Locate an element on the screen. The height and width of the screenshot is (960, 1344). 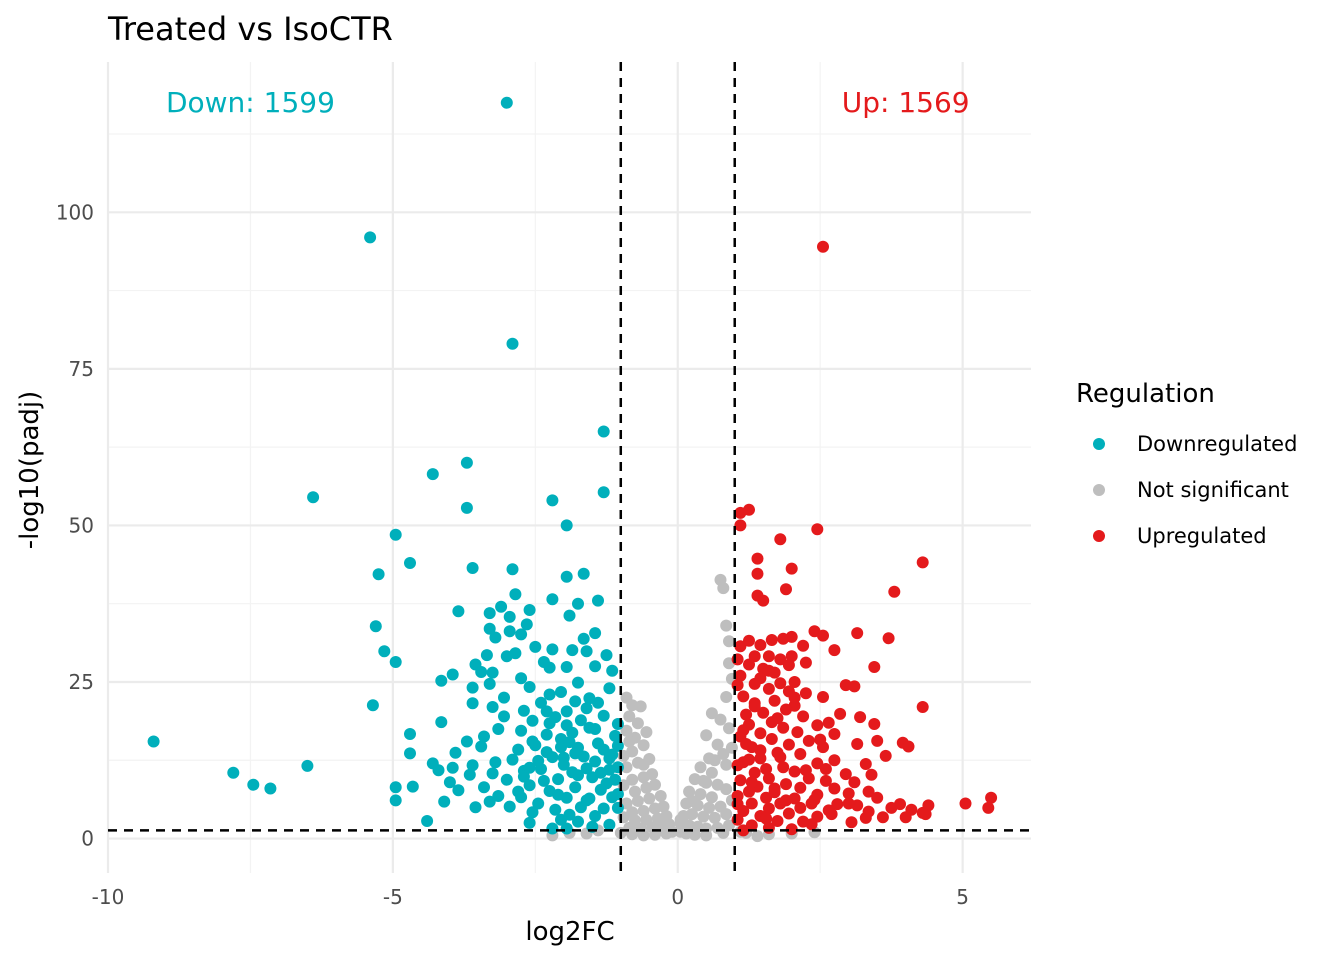
chart-title: Treated vs IsoCTR is located at coordinates (250, 29).